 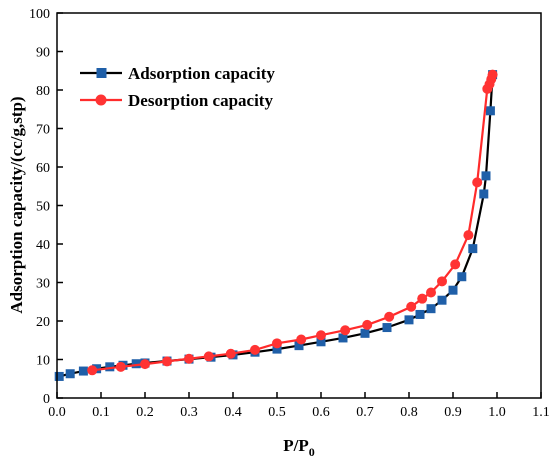 What do you see at coordinates (39, 14) in the screenshot?
I see `y-tick-label: 100` at bounding box center [39, 14].